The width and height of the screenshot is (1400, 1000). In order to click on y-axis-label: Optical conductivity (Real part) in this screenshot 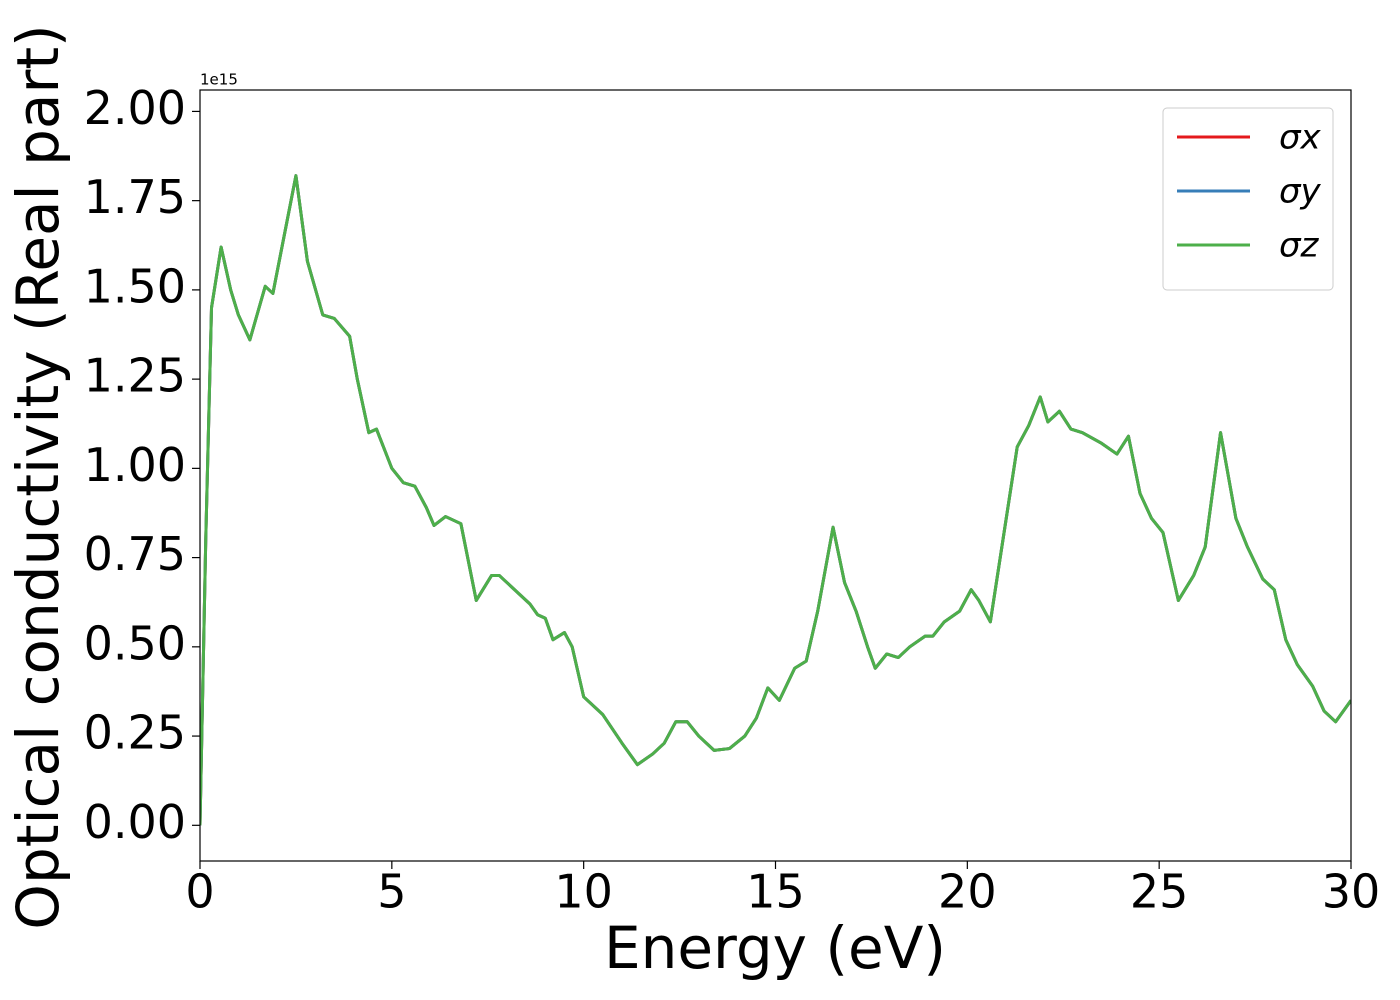, I will do `click(38, 476)`.